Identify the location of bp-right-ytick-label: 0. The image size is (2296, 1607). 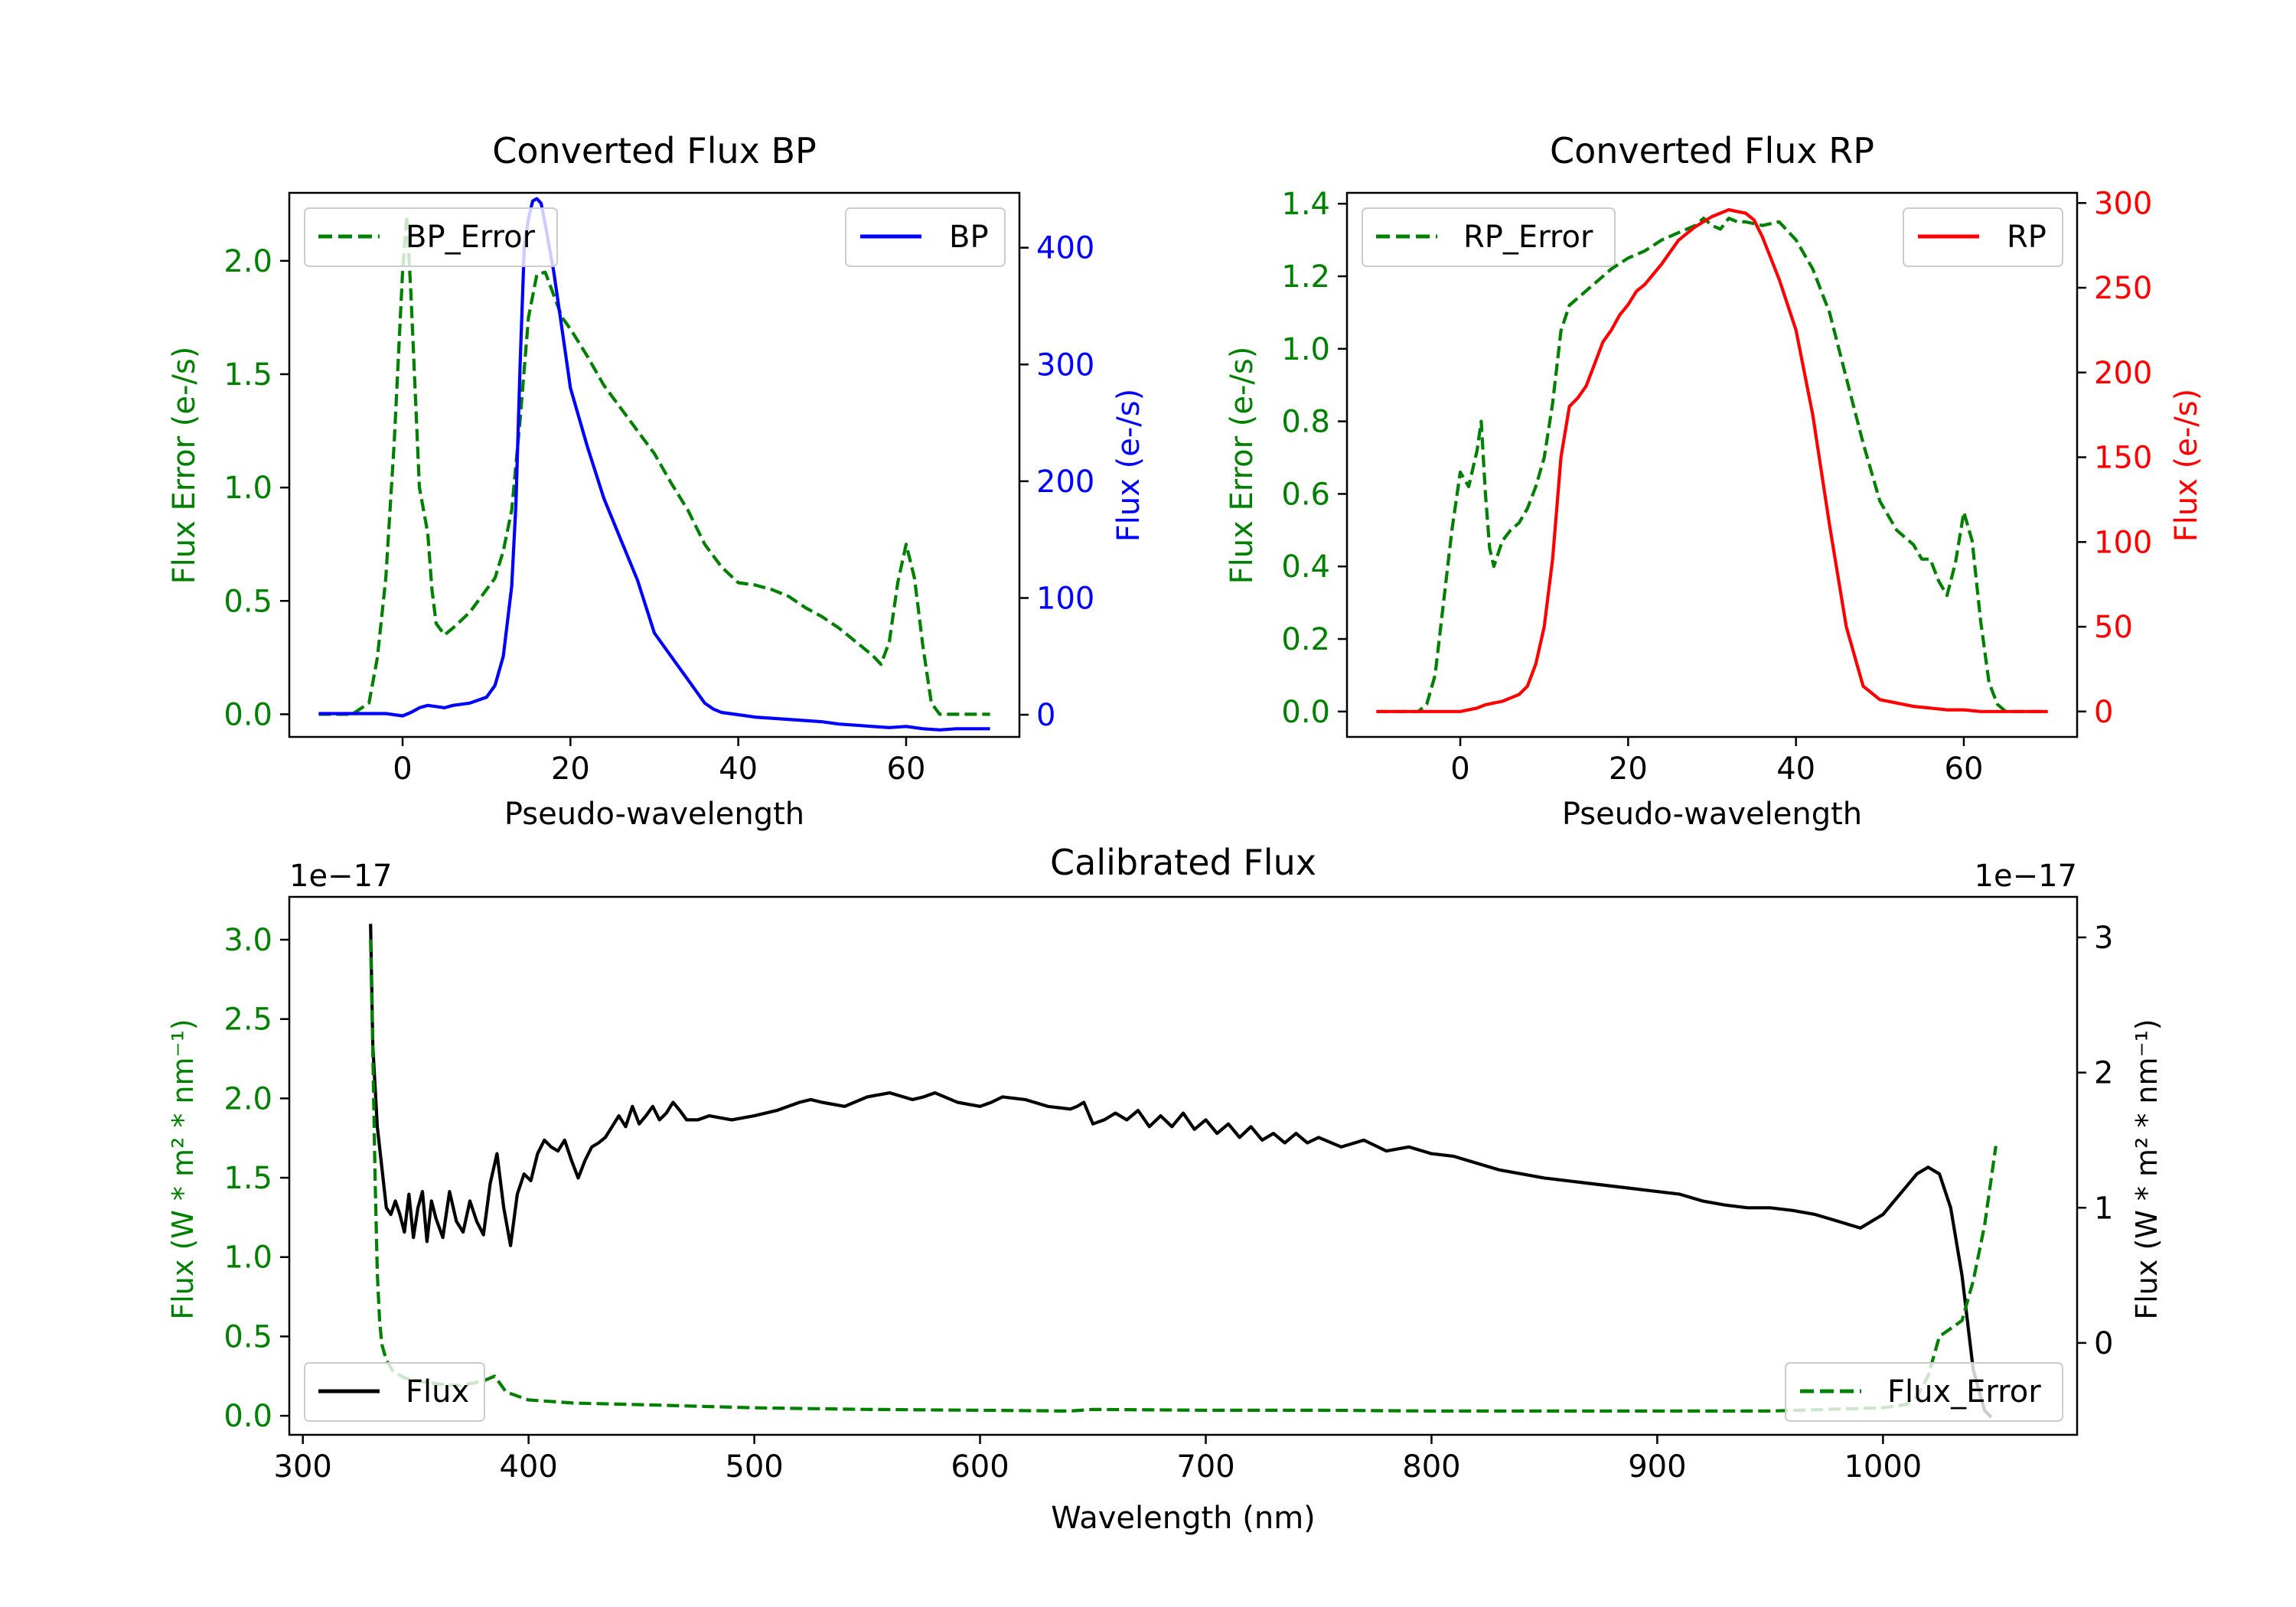
(1045, 715).